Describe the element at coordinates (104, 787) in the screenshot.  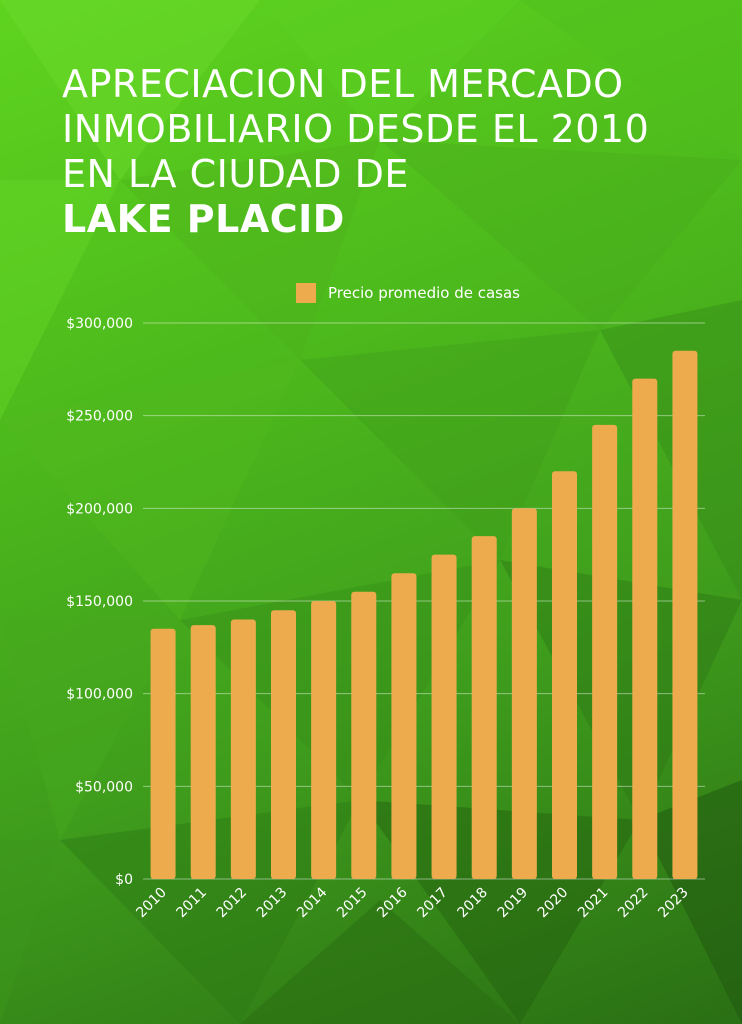
I see `y-tick-label: $50,000` at that location.